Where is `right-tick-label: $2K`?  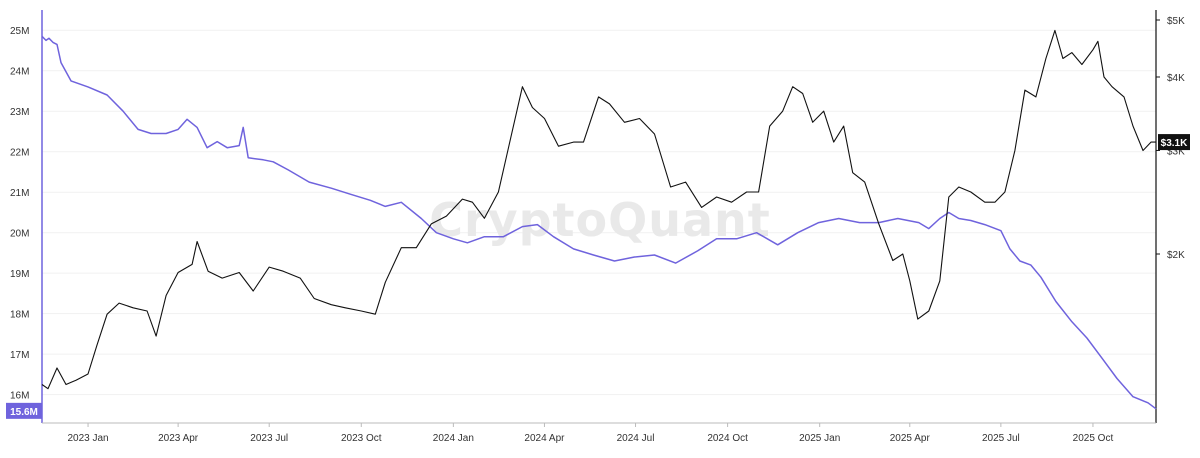
right-tick-label: $2K is located at coordinates (1176, 255).